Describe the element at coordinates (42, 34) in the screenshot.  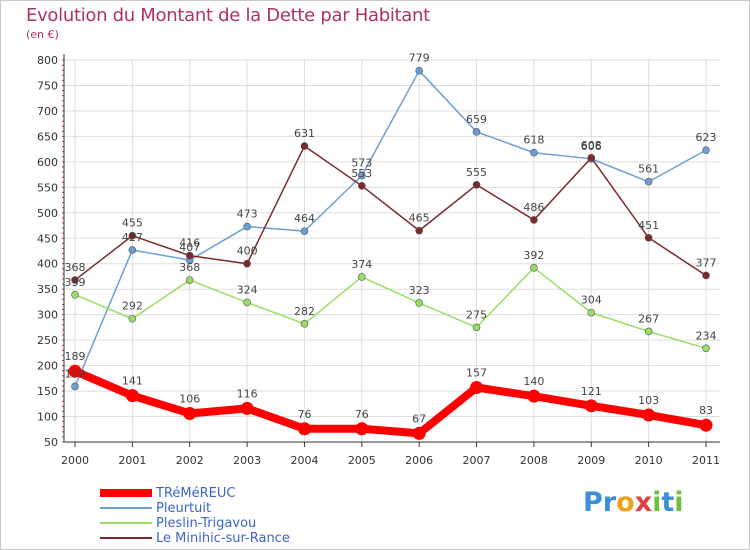
I see `chart-unit: (en €)` at that location.